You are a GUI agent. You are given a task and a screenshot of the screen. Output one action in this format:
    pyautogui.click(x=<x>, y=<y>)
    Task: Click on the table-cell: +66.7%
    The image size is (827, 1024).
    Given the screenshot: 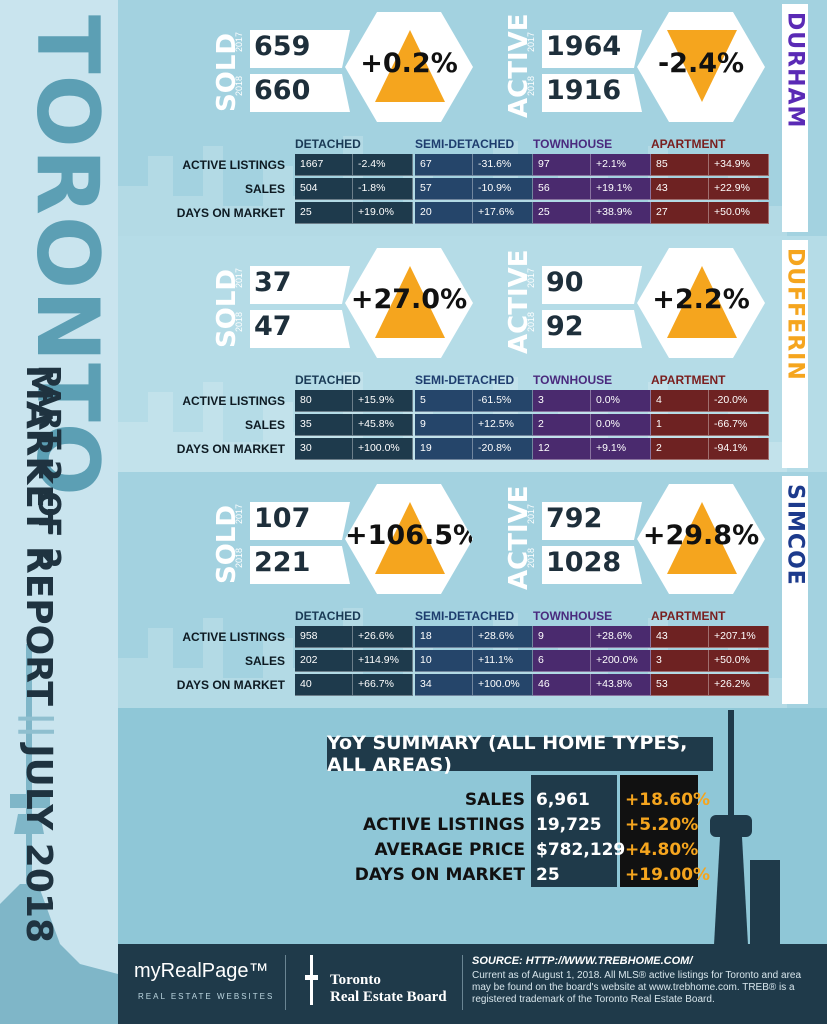 What is the action you would take?
    pyautogui.click(x=383, y=685)
    